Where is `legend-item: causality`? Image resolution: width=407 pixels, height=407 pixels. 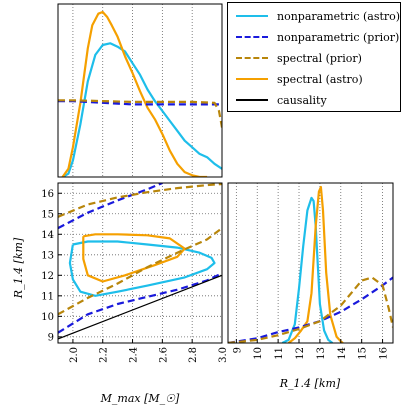 legend-item: causality is located at coordinates (281, 100).